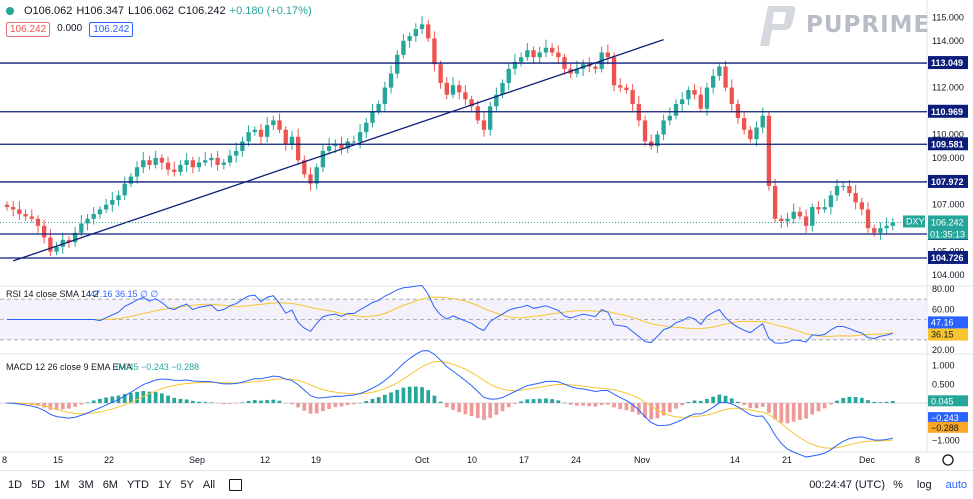 This screenshot has width=973, height=499. Describe the element at coordinates (157, 367) in the screenshot. I see `macd-legend-values: 0.045 −0.243 −0.288` at that location.